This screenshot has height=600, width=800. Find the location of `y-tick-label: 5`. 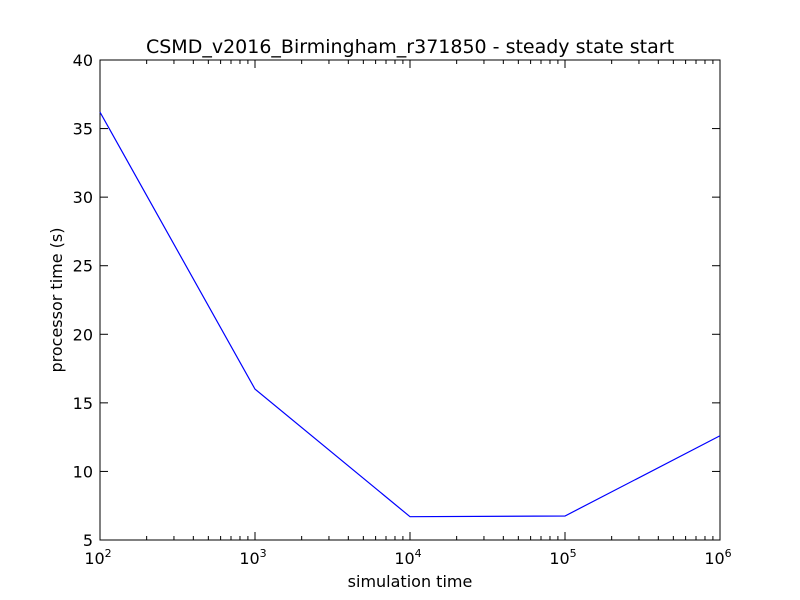

y-tick-label: 5 is located at coordinates (88, 540).